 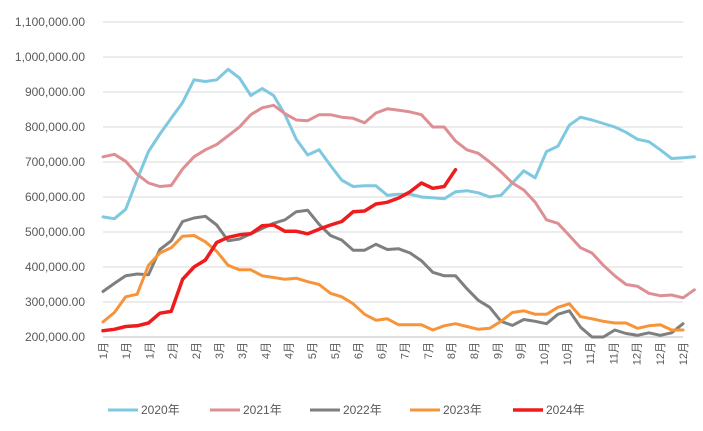 I want to click on y-tick-label: 300,000.00, so click(x=55, y=302).